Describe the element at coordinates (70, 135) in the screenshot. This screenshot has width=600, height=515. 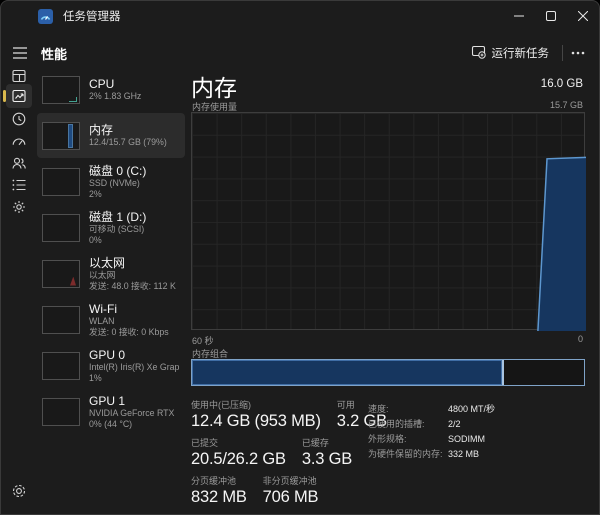
I see `memory-mini-graph` at that location.